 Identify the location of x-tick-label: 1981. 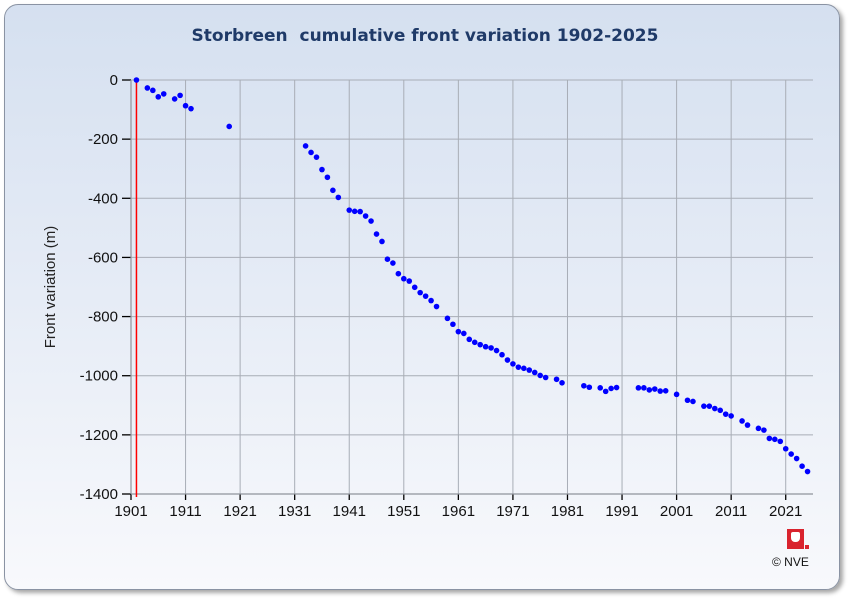
(567, 511).